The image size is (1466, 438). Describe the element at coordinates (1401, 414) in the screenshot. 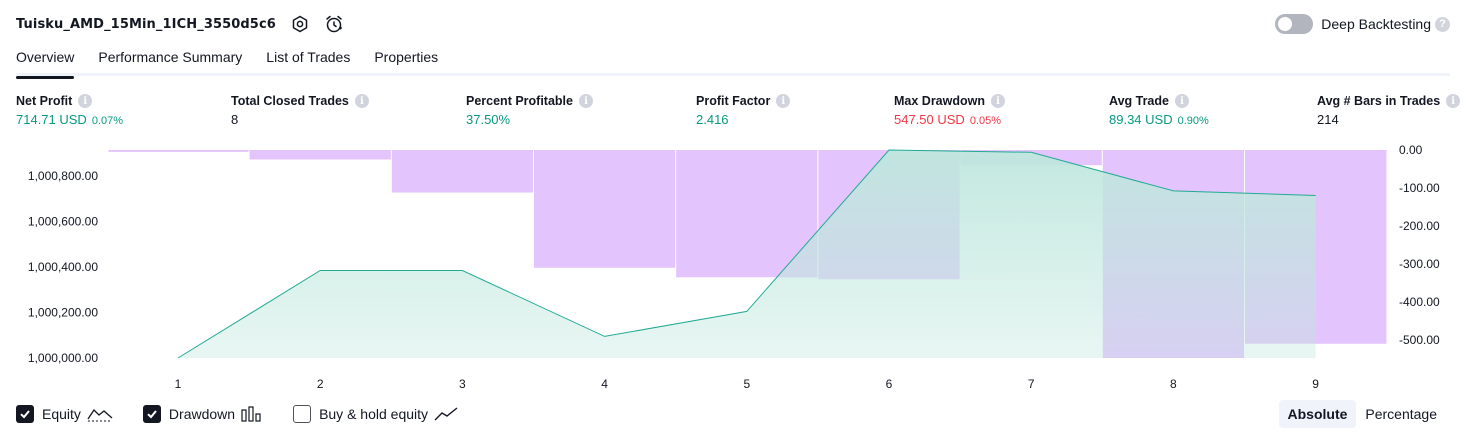

I see `percentage-button: Percentage` at that location.